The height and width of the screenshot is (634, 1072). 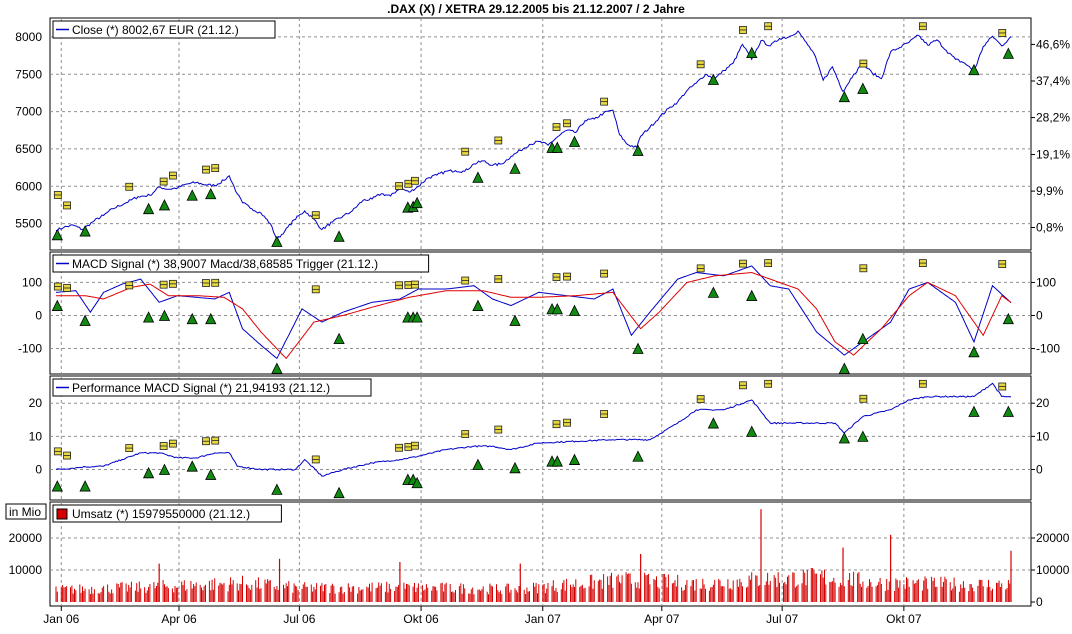 I want to click on x-tick-label: Jan 06, so click(x=61, y=619).